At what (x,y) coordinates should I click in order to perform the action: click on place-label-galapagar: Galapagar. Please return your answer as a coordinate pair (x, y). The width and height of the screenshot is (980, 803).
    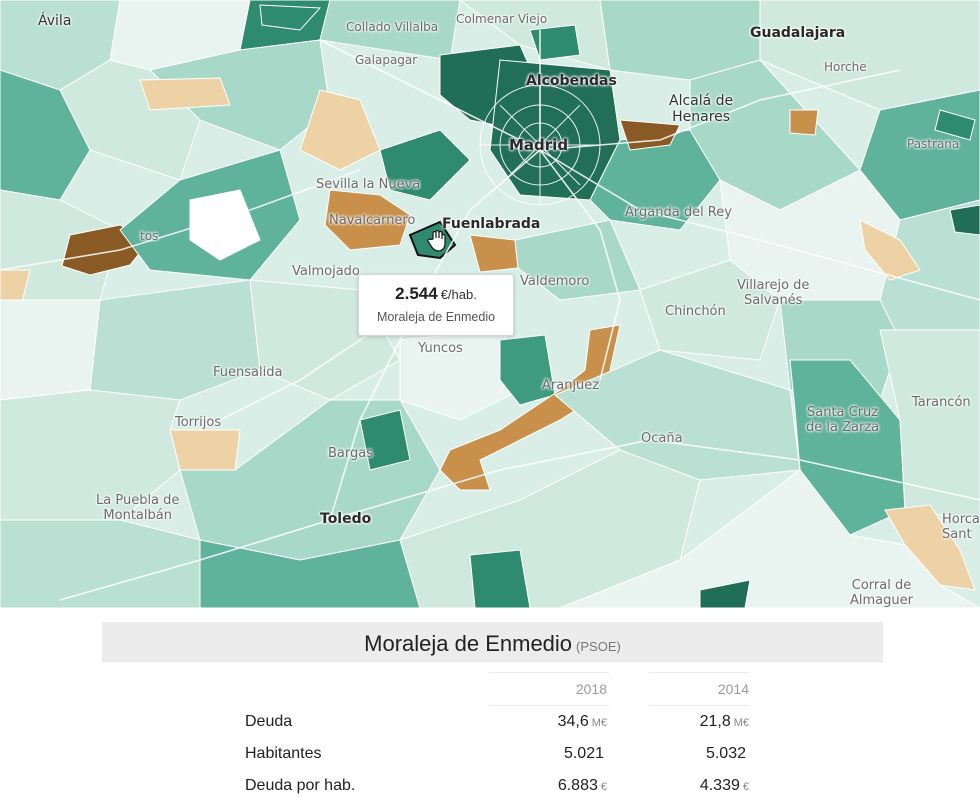
    Looking at the image, I should click on (386, 60).